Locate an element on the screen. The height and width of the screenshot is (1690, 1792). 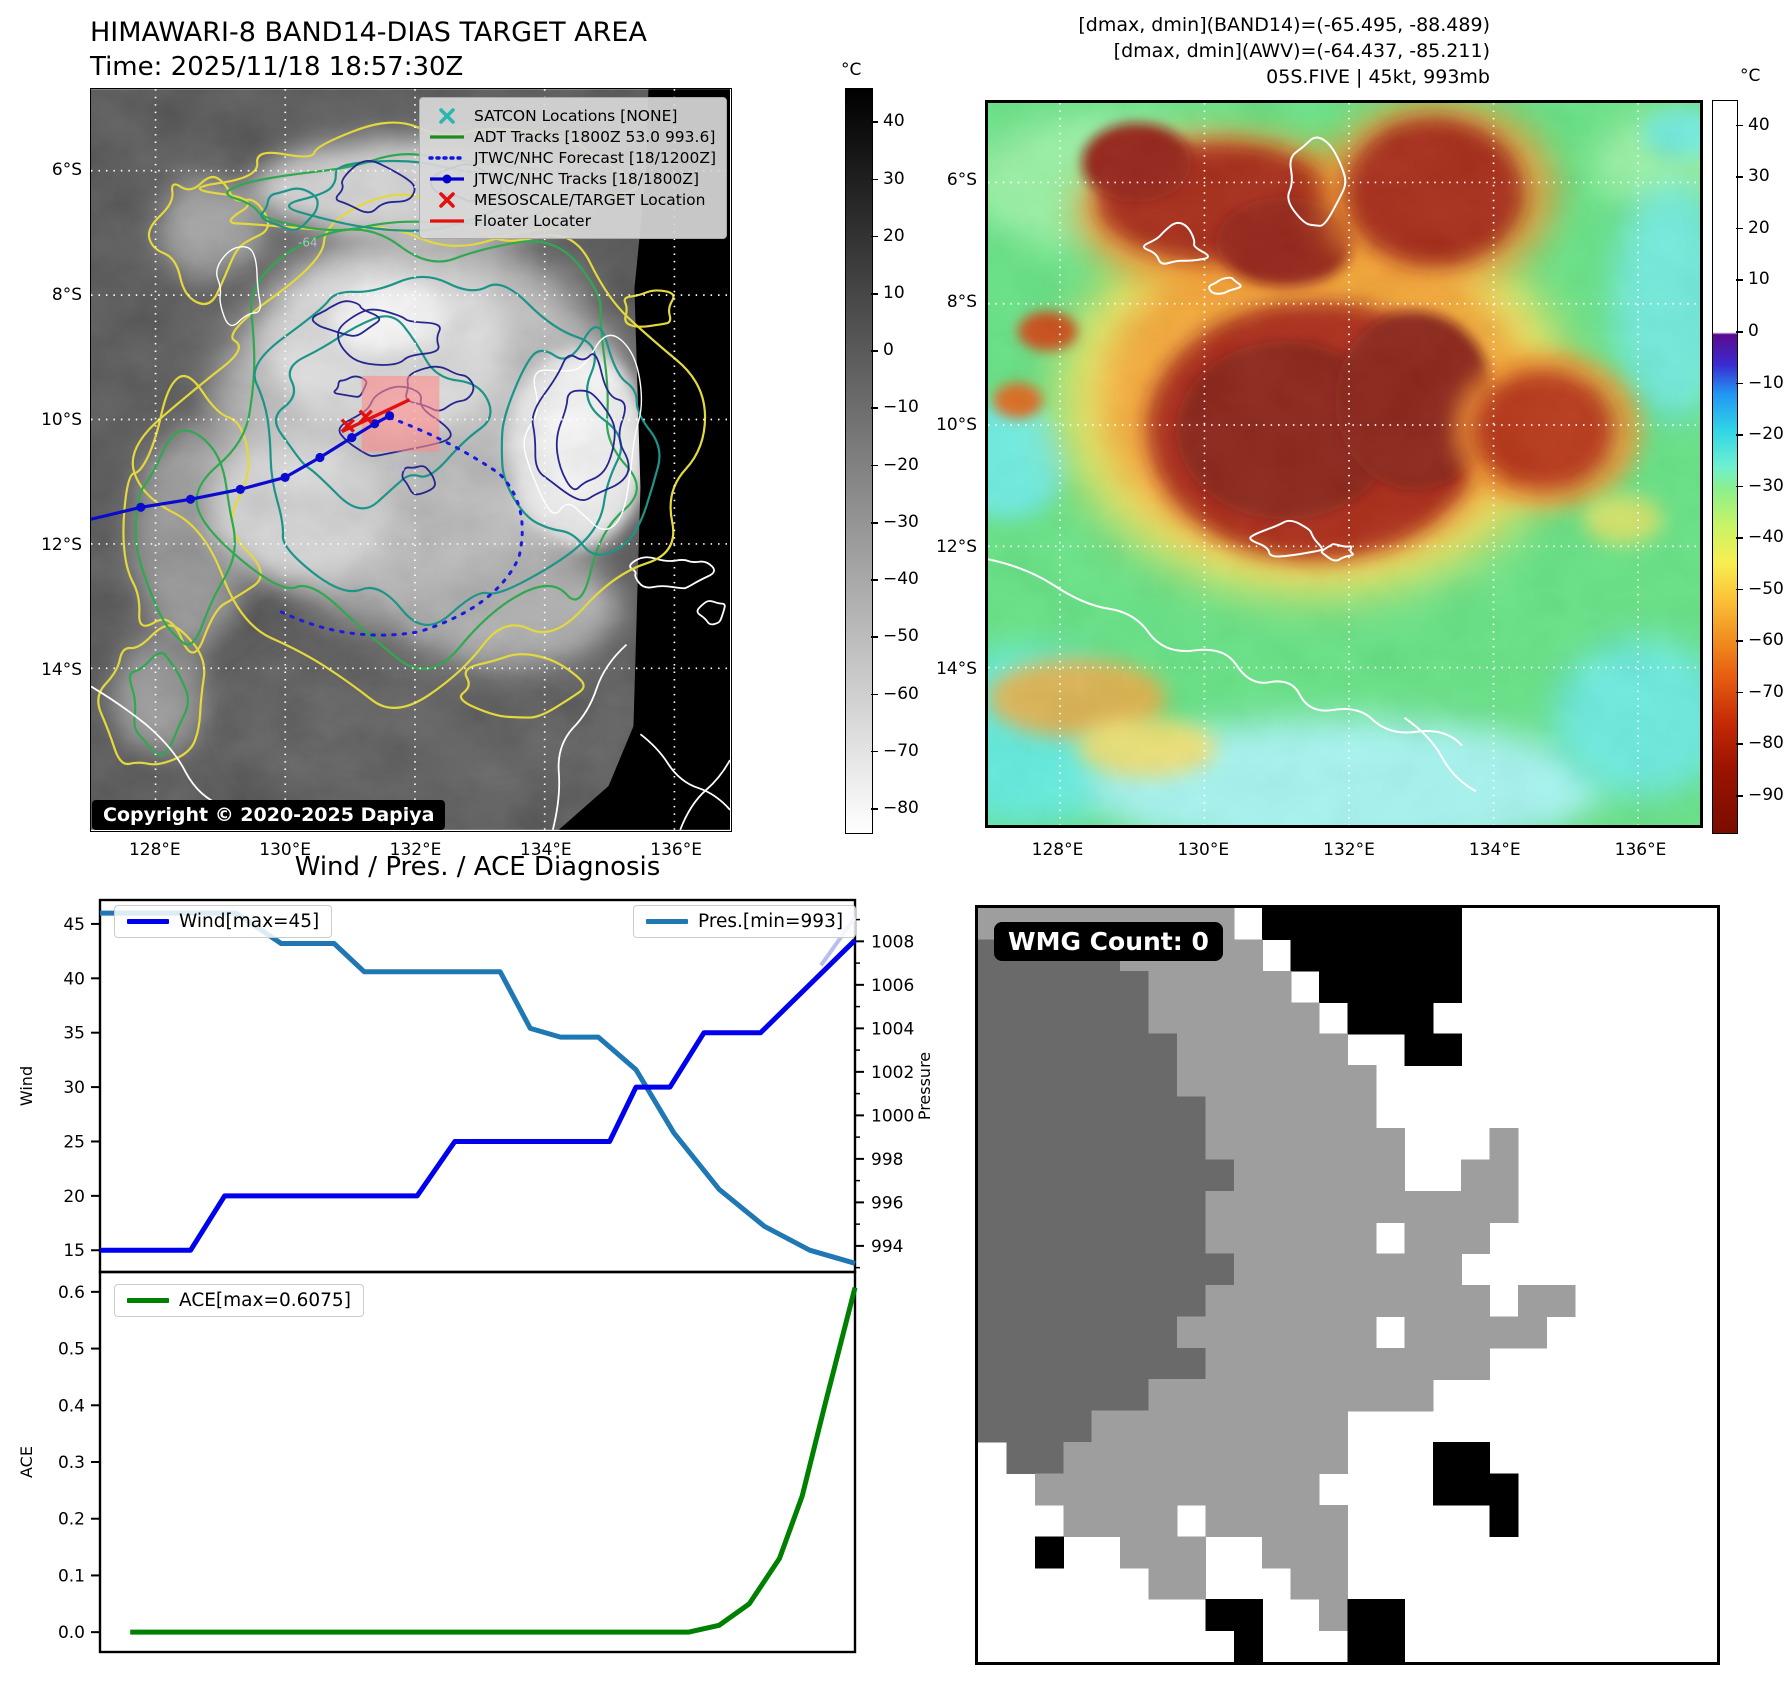
y-tick-label: 8°S is located at coordinates (961, 302).